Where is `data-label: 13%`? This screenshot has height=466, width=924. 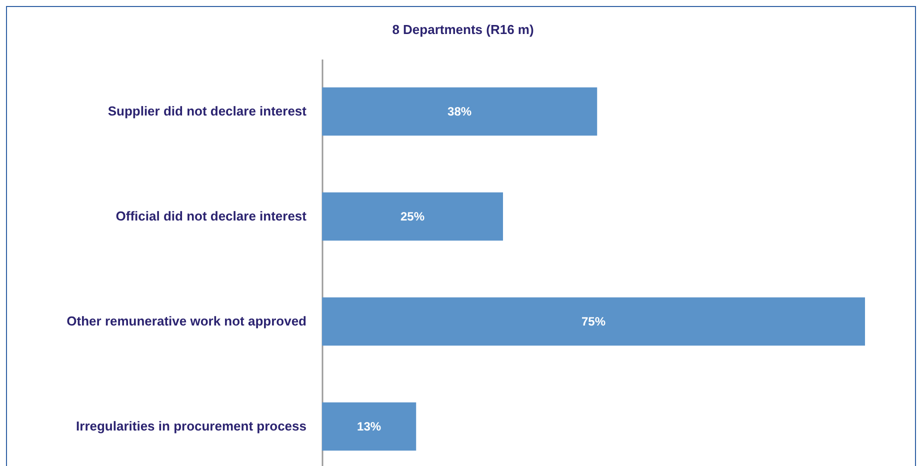
data-label: 13% is located at coordinates (369, 427).